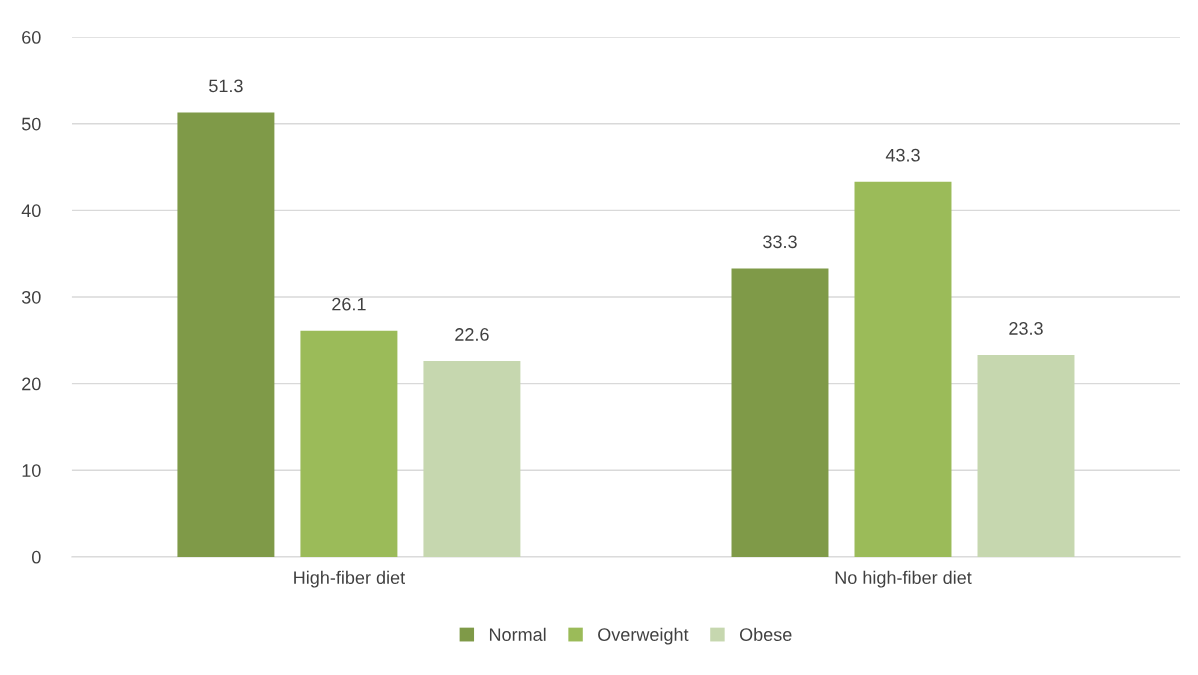  Describe the element at coordinates (765, 634) in the screenshot. I see `legend-label: Obese` at that location.